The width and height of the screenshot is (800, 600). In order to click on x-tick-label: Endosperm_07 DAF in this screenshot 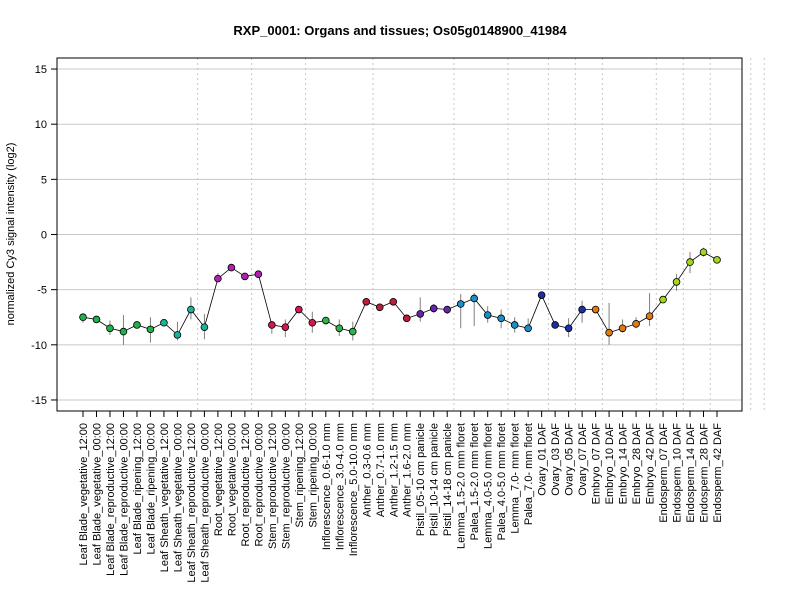, I will do `click(664, 473)`.